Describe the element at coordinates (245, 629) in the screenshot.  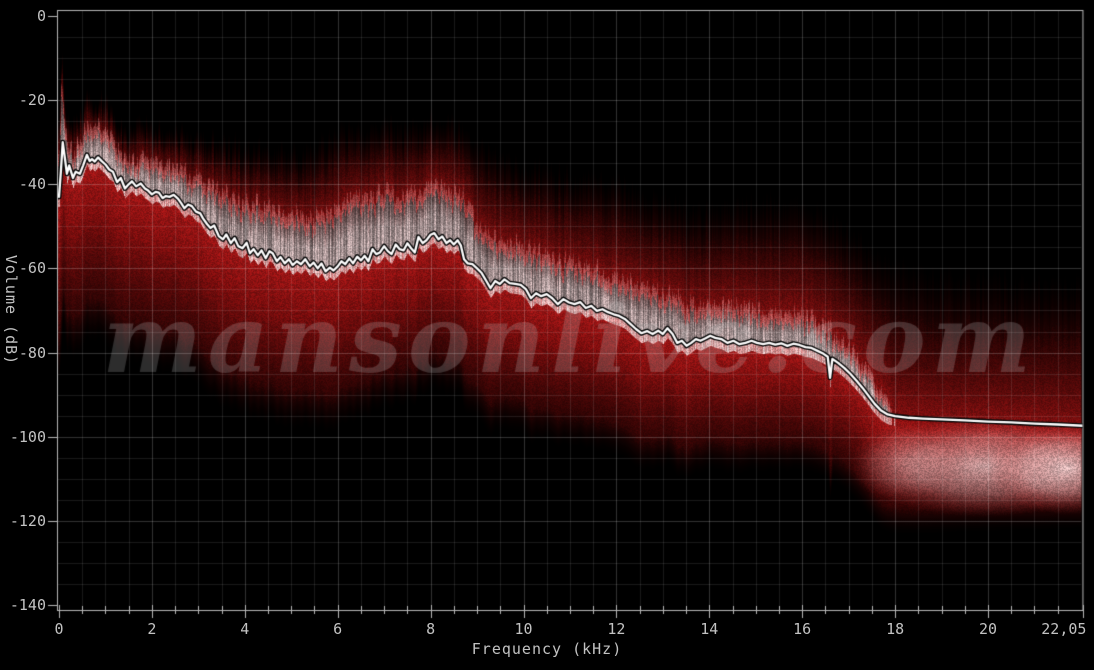
I see `x-tick-label: 4` at that location.